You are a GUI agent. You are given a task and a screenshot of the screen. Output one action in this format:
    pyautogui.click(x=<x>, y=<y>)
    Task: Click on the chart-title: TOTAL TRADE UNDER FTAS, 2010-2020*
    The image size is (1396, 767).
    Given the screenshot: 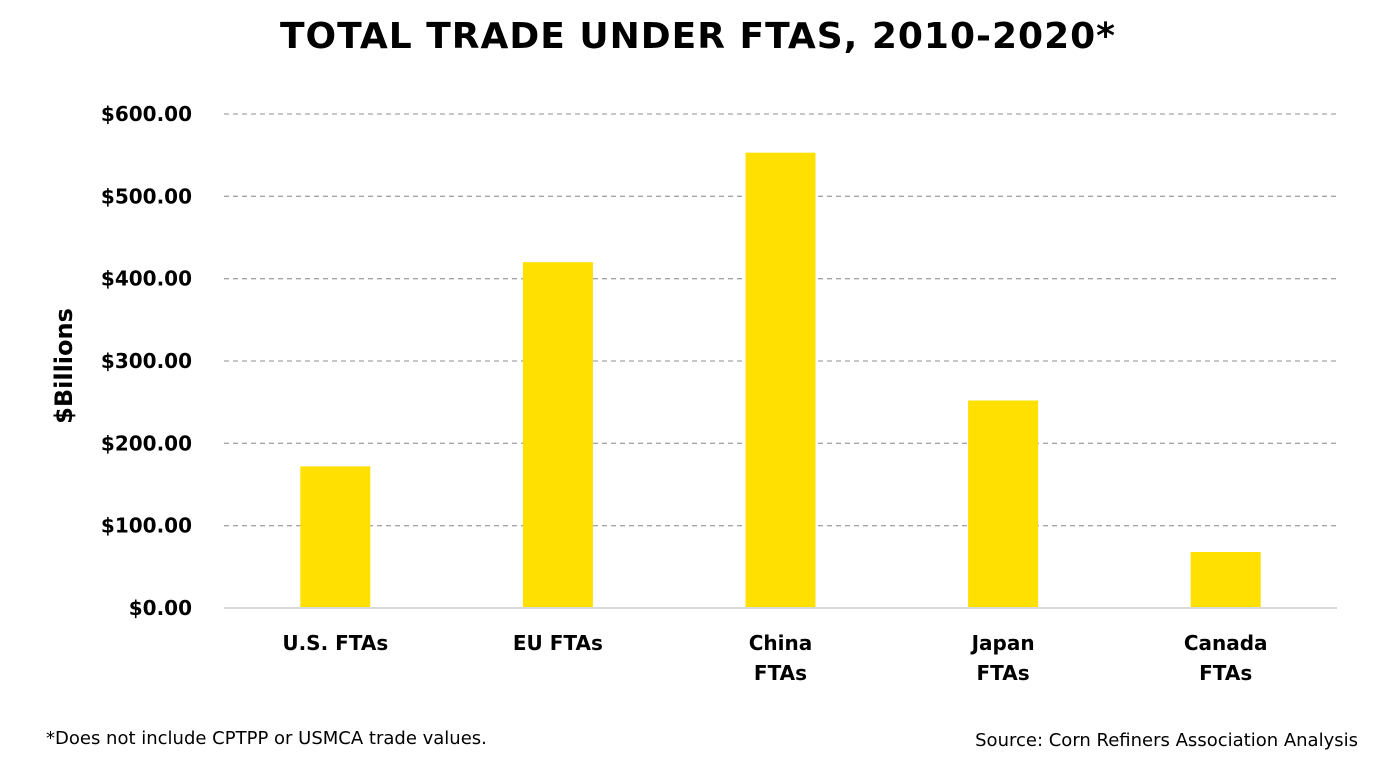 What is the action you would take?
    pyautogui.click(x=697, y=36)
    